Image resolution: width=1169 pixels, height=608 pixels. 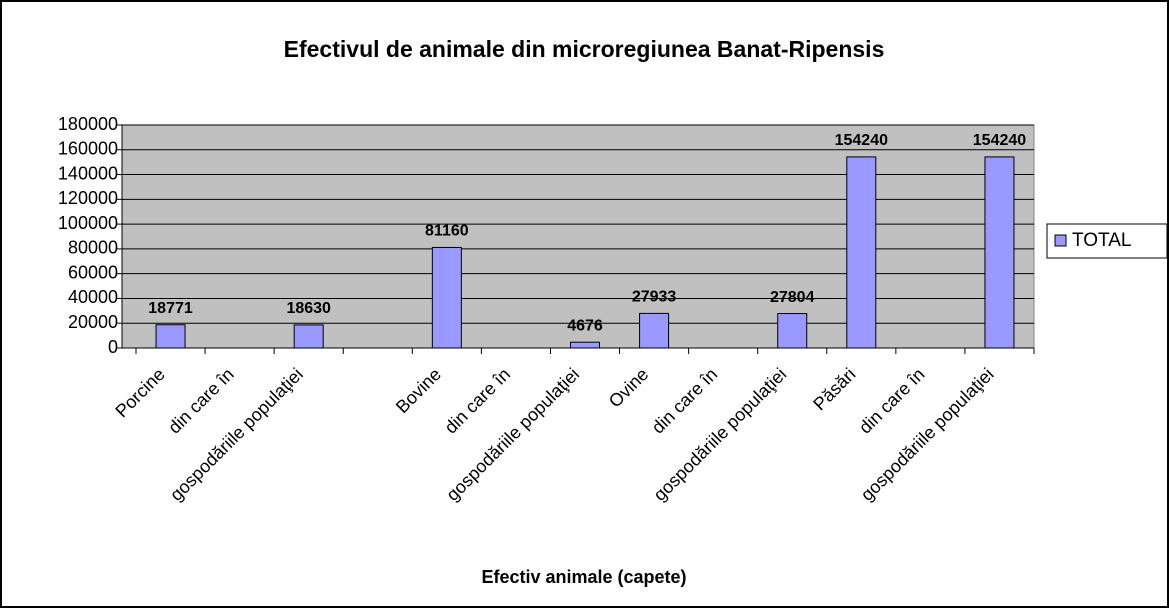 I want to click on y-tick-label: 140000, so click(x=88, y=173).